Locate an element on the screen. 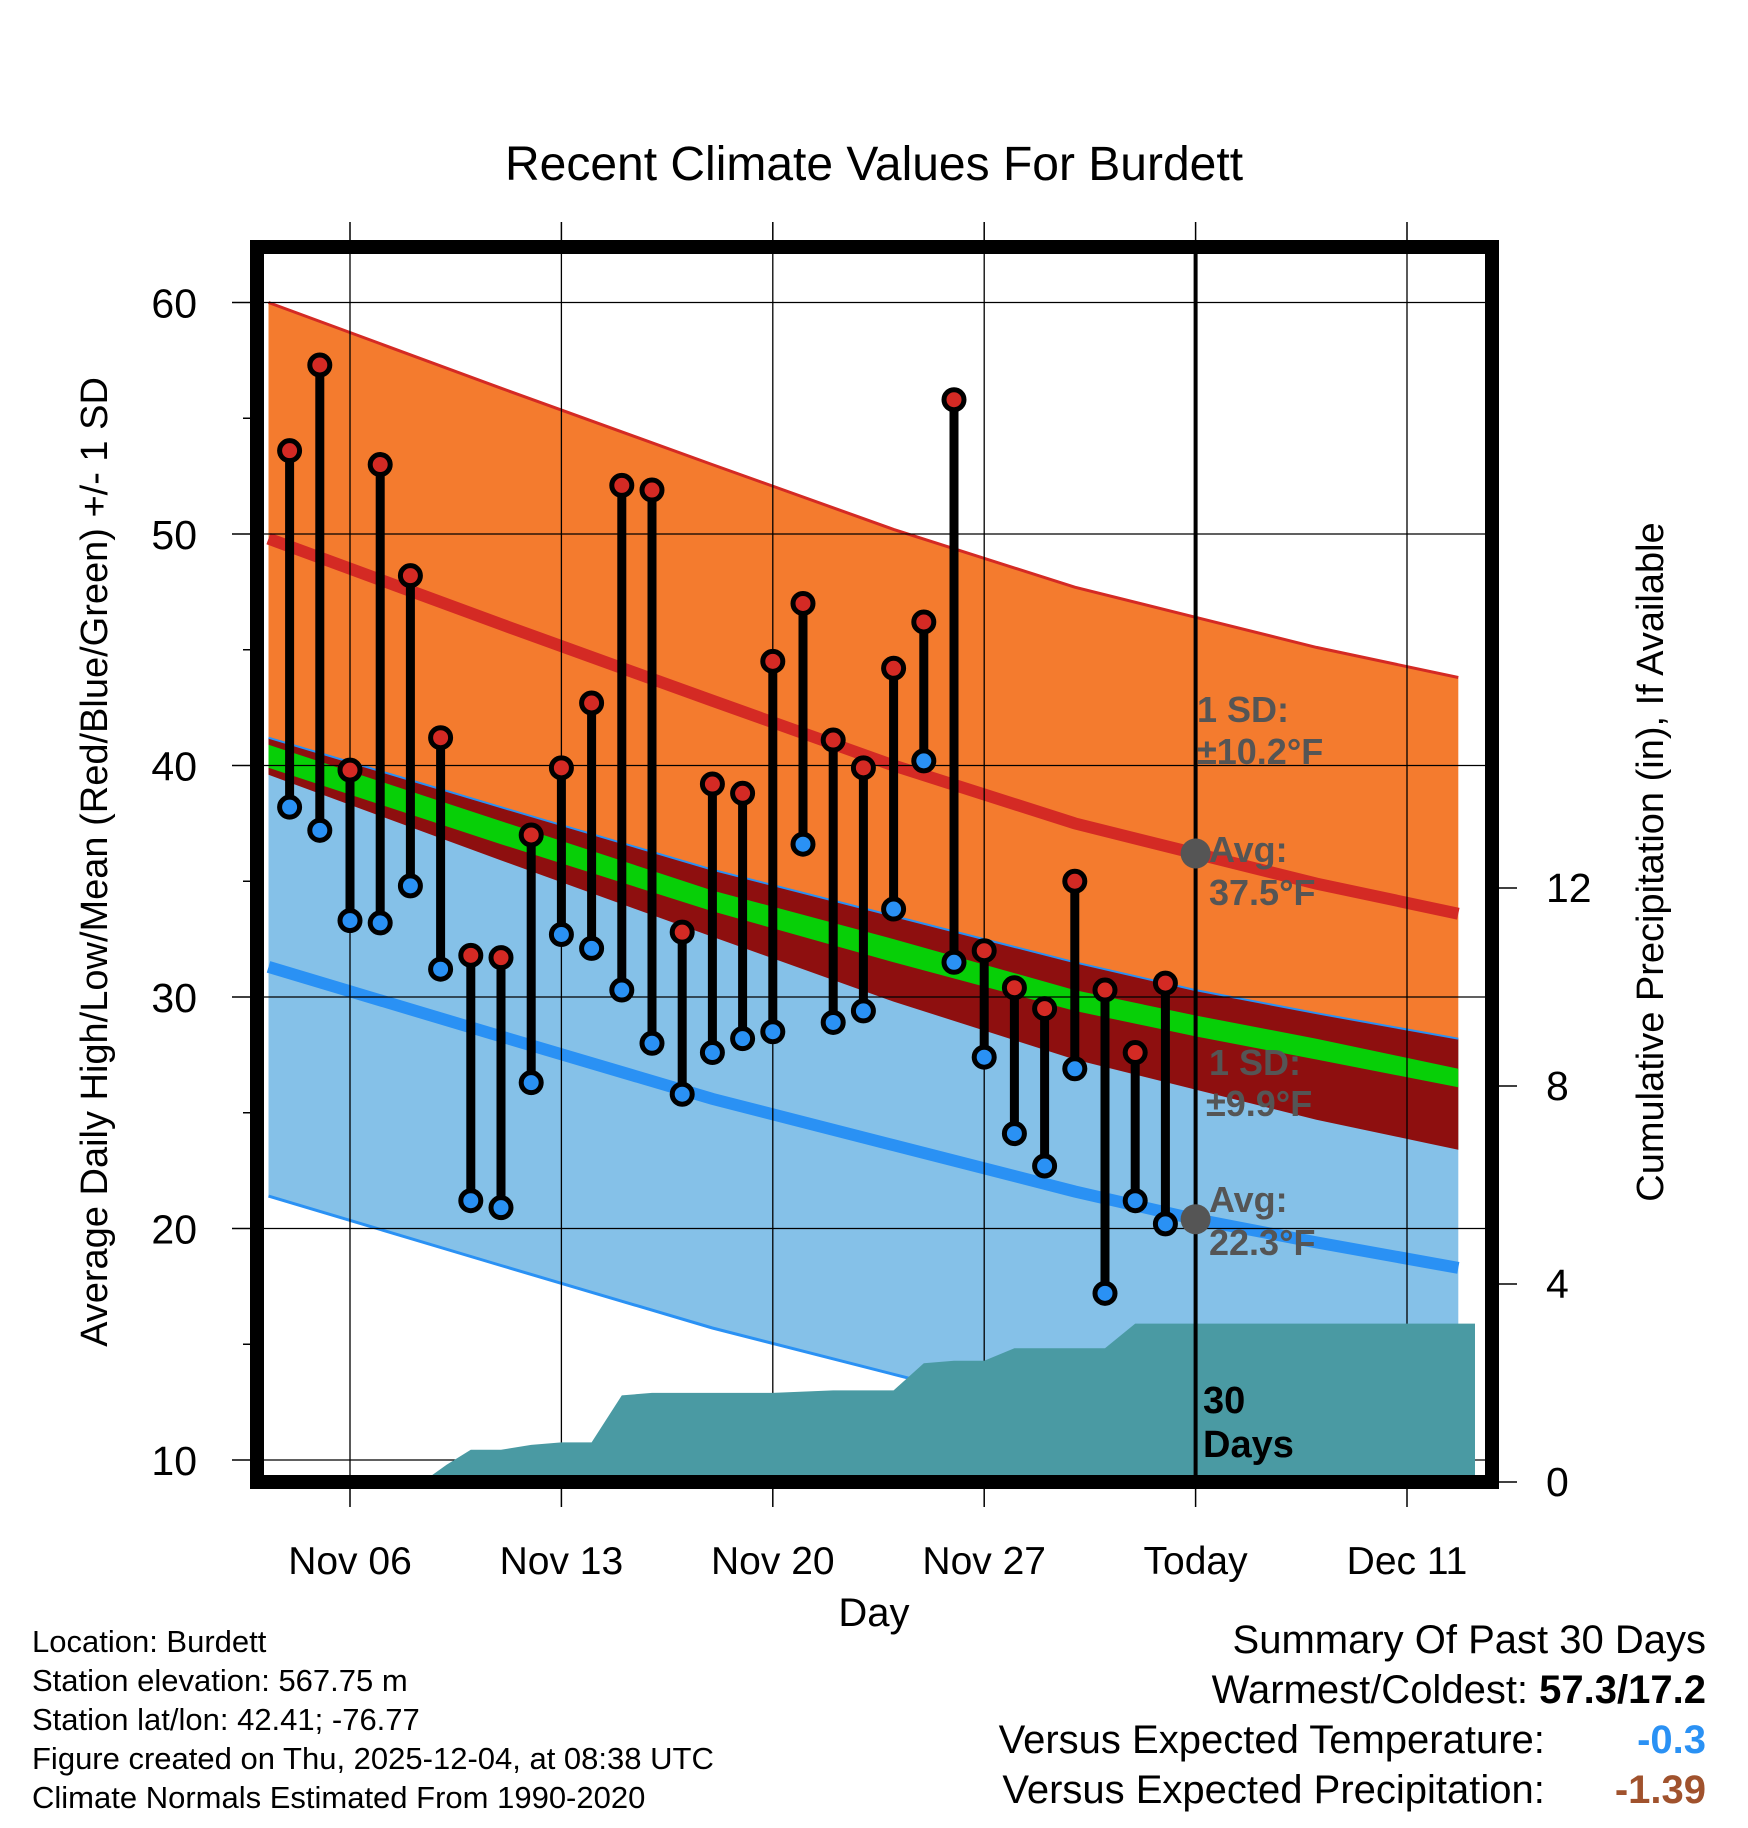 The height and width of the screenshot is (1828, 1748). vs-precip-row: Versus Expected Precipitation: -1.39 is located at coordinates (1352, 1790).